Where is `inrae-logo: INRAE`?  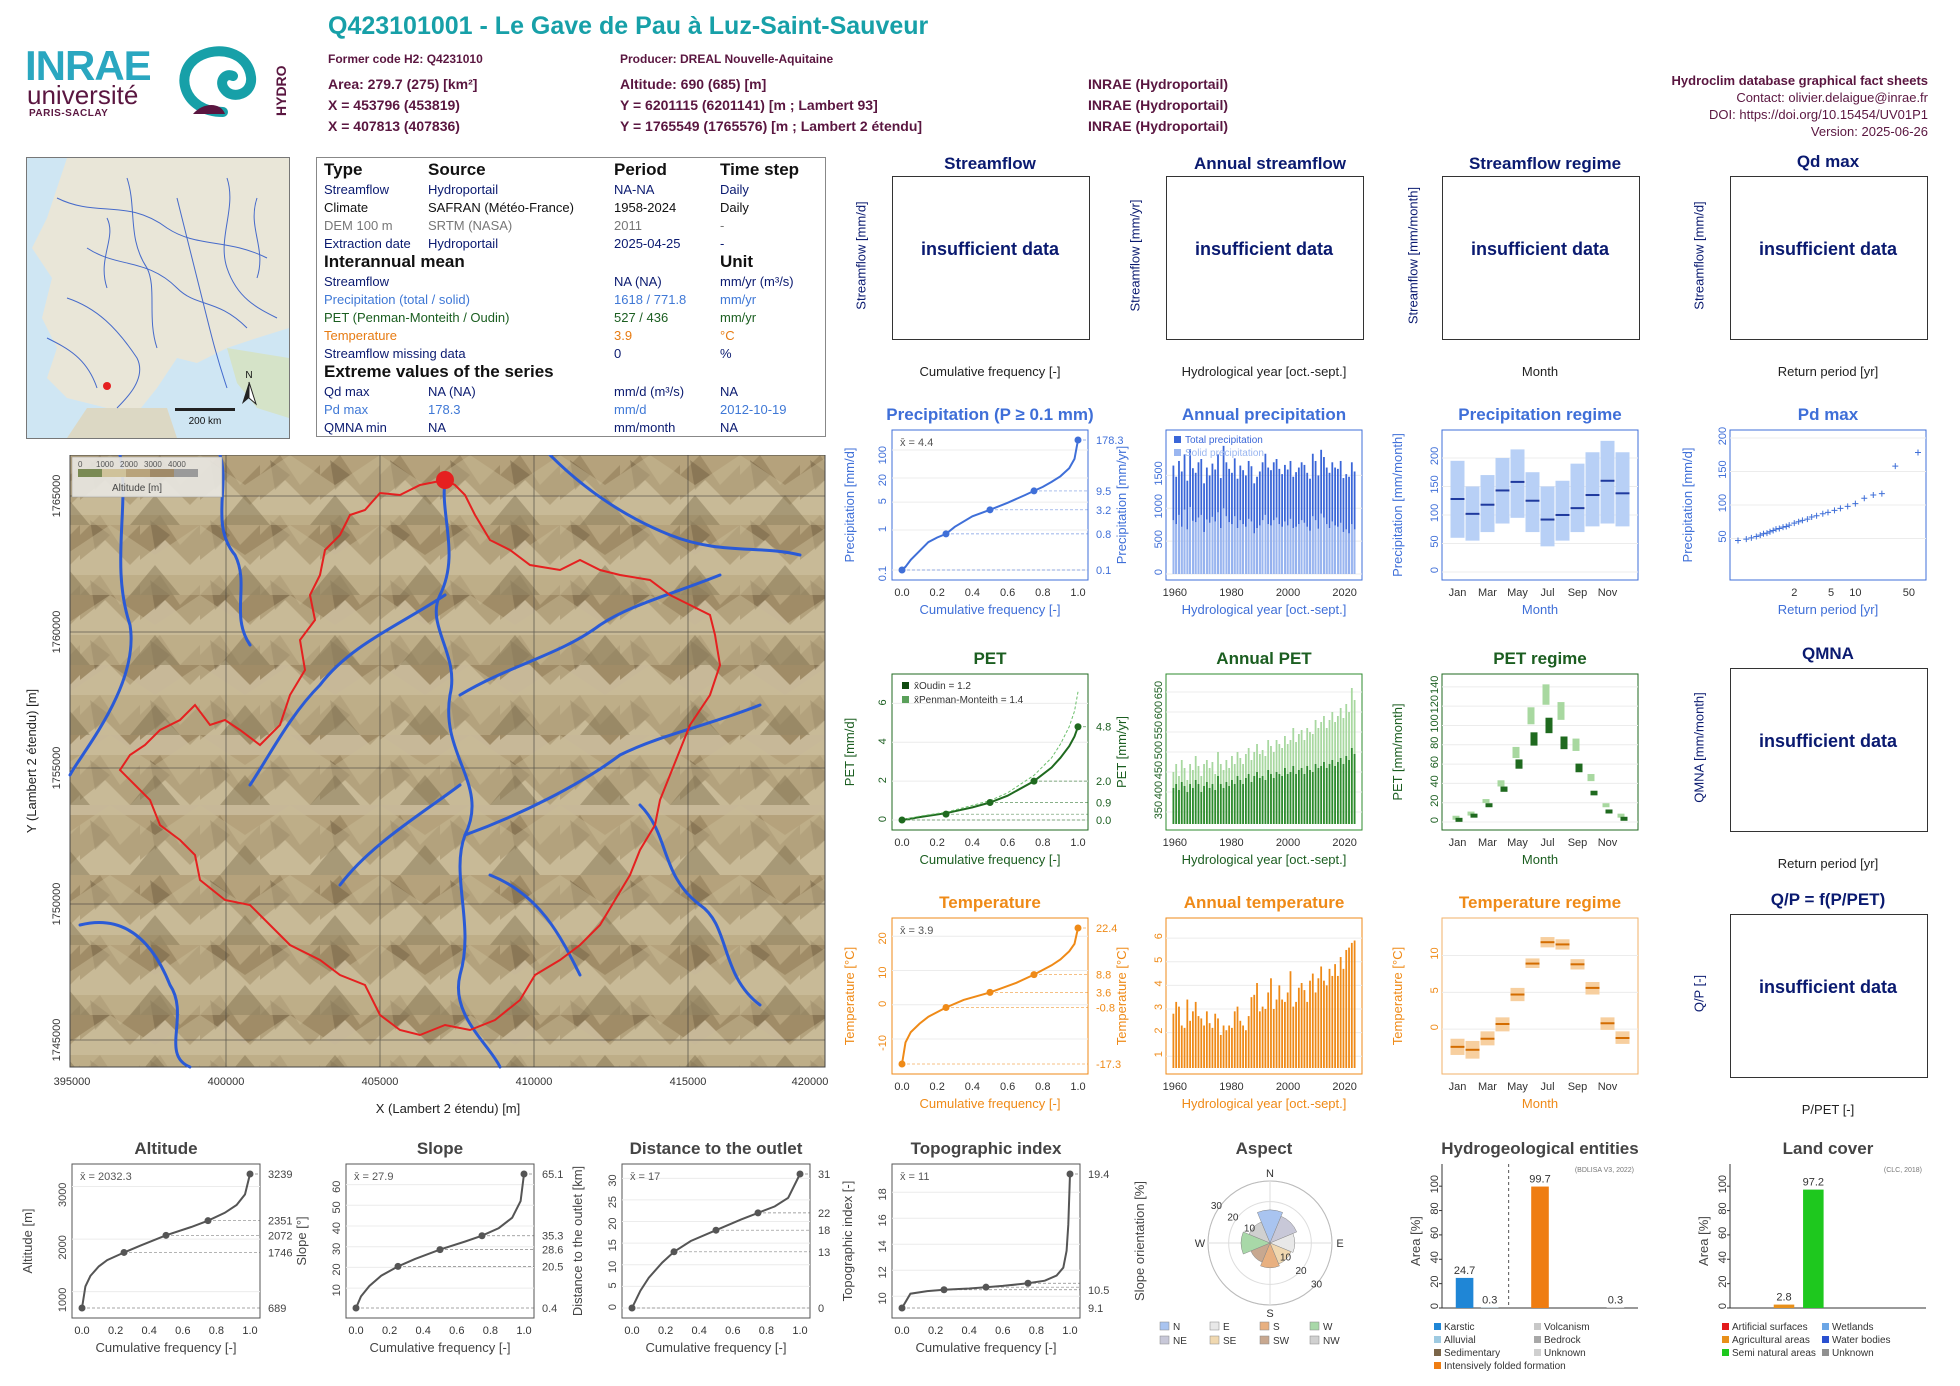 inrae-logo: INRAE is located at coordinates (88, 65).